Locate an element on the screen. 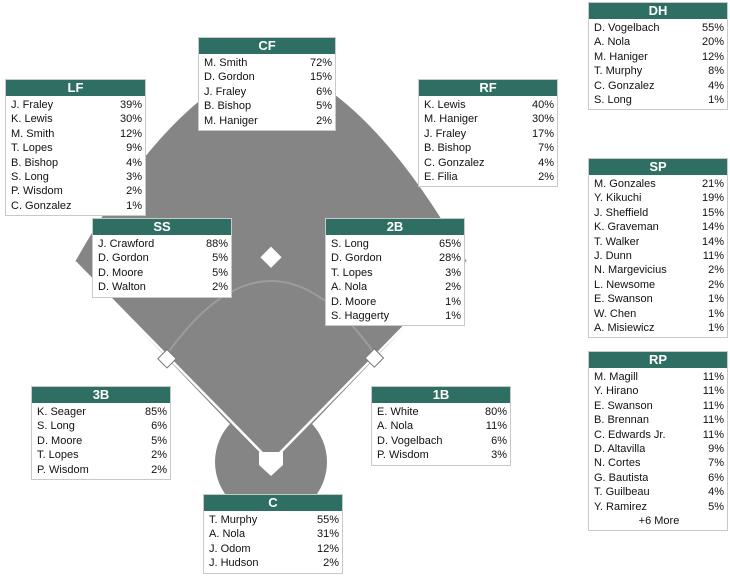 This screenshot has height=586, width=730. player-row: S. Long 3% is located at coordinates (76, 177).